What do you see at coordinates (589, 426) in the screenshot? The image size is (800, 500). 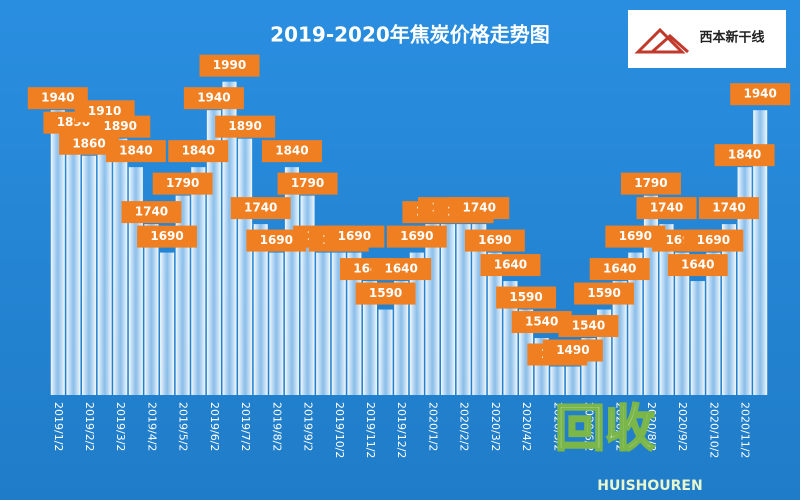 I see `x-tick-label: 2020/6/2` at bounding box center [589, 426].